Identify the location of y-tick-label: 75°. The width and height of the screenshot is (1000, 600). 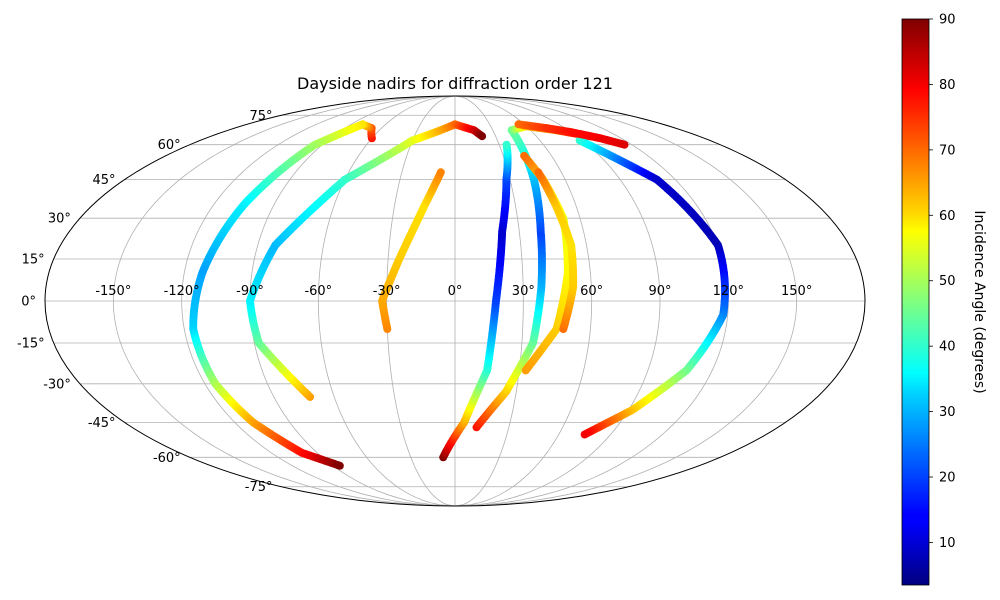
(260, 116).